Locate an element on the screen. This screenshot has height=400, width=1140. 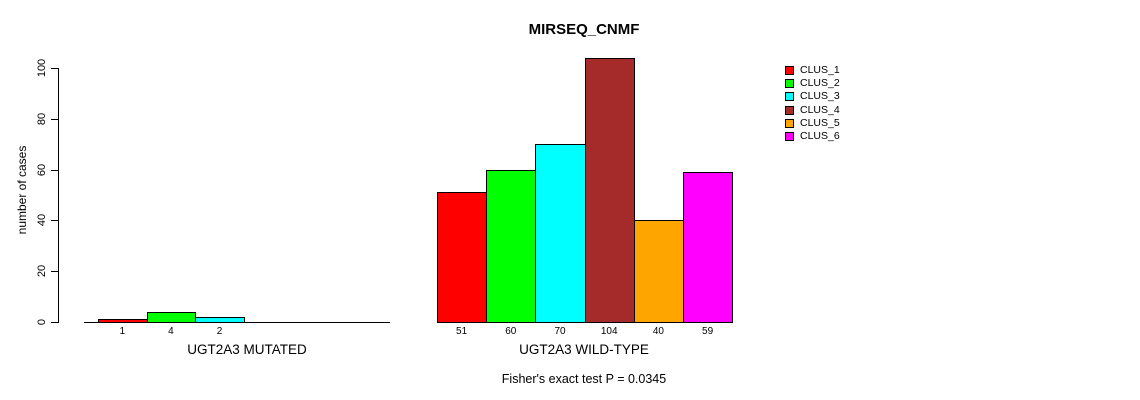
legend-label-clus_3: CLUS_3 is located at coordinates (820, 96).